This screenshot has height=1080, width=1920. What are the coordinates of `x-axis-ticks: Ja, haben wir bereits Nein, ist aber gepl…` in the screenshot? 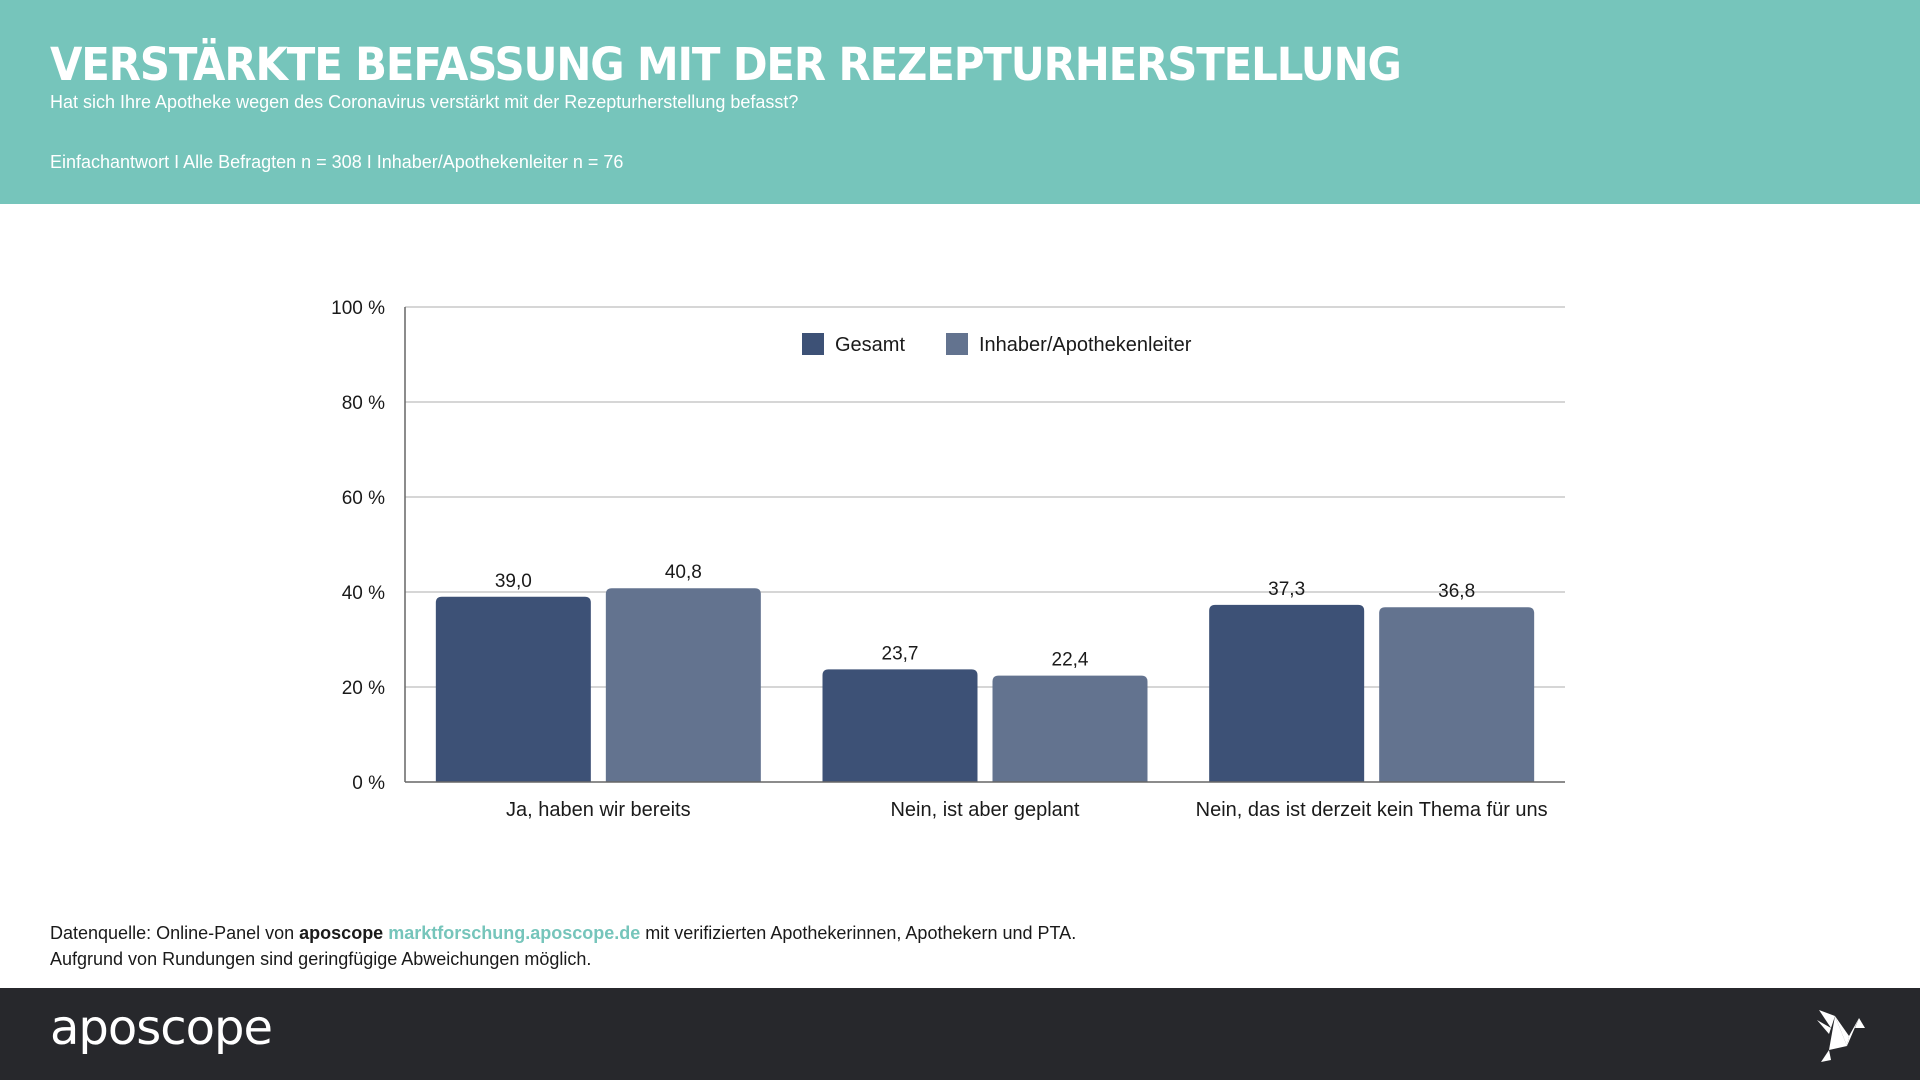 It's located at (1027, 810).